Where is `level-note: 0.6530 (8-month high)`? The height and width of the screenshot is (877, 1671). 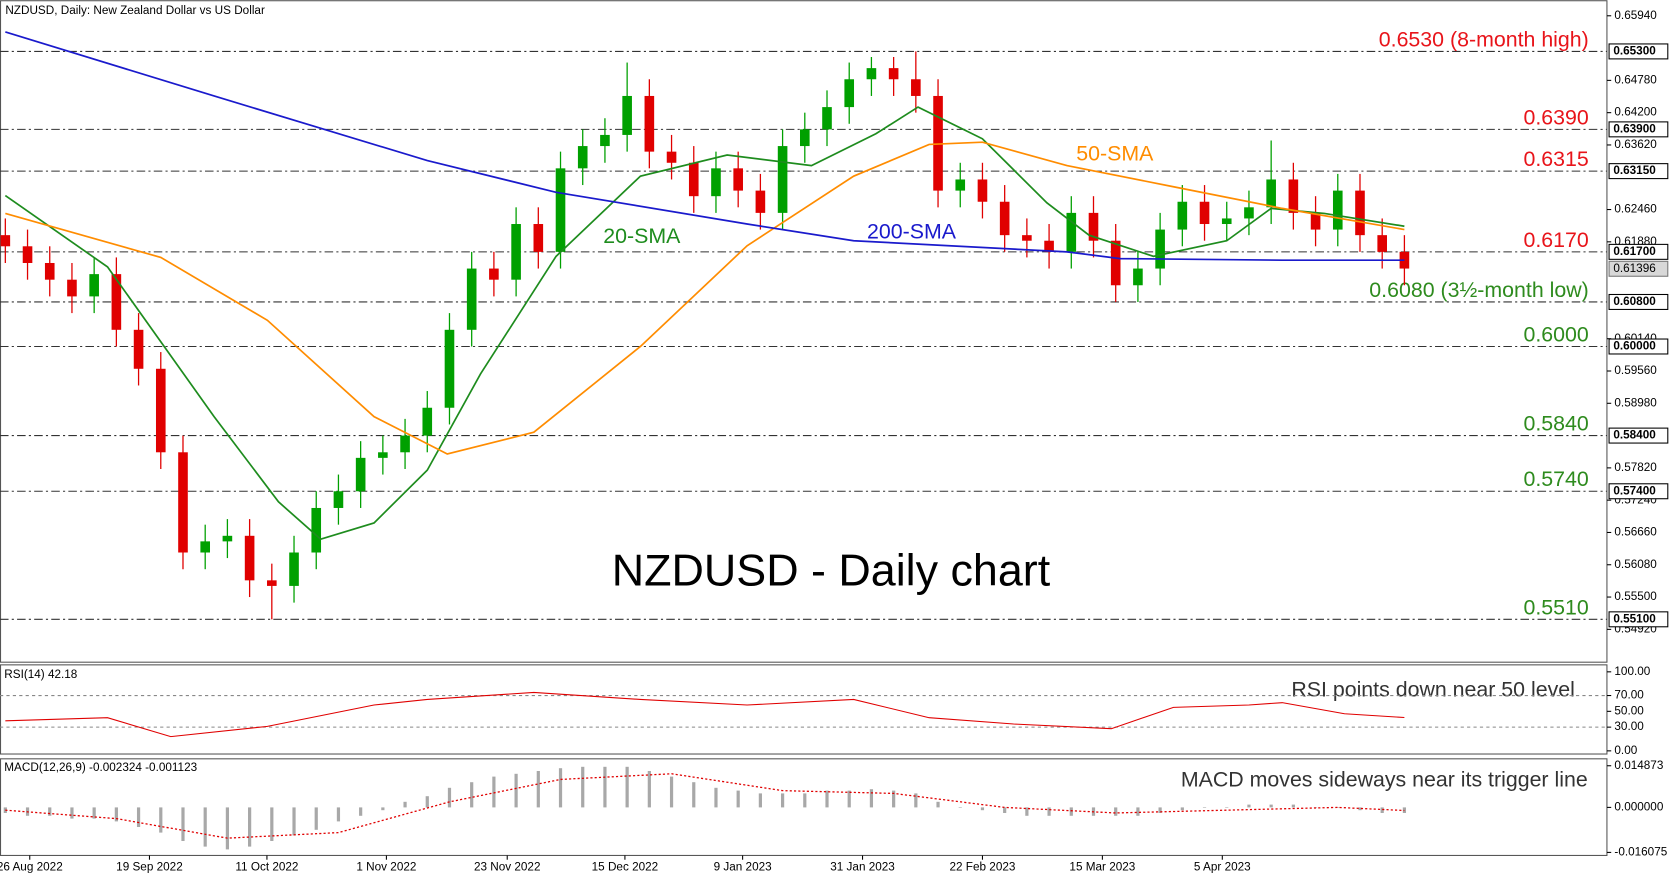 level-note: 0.6530 (8-month high) is located at coordinates (1484, 39).